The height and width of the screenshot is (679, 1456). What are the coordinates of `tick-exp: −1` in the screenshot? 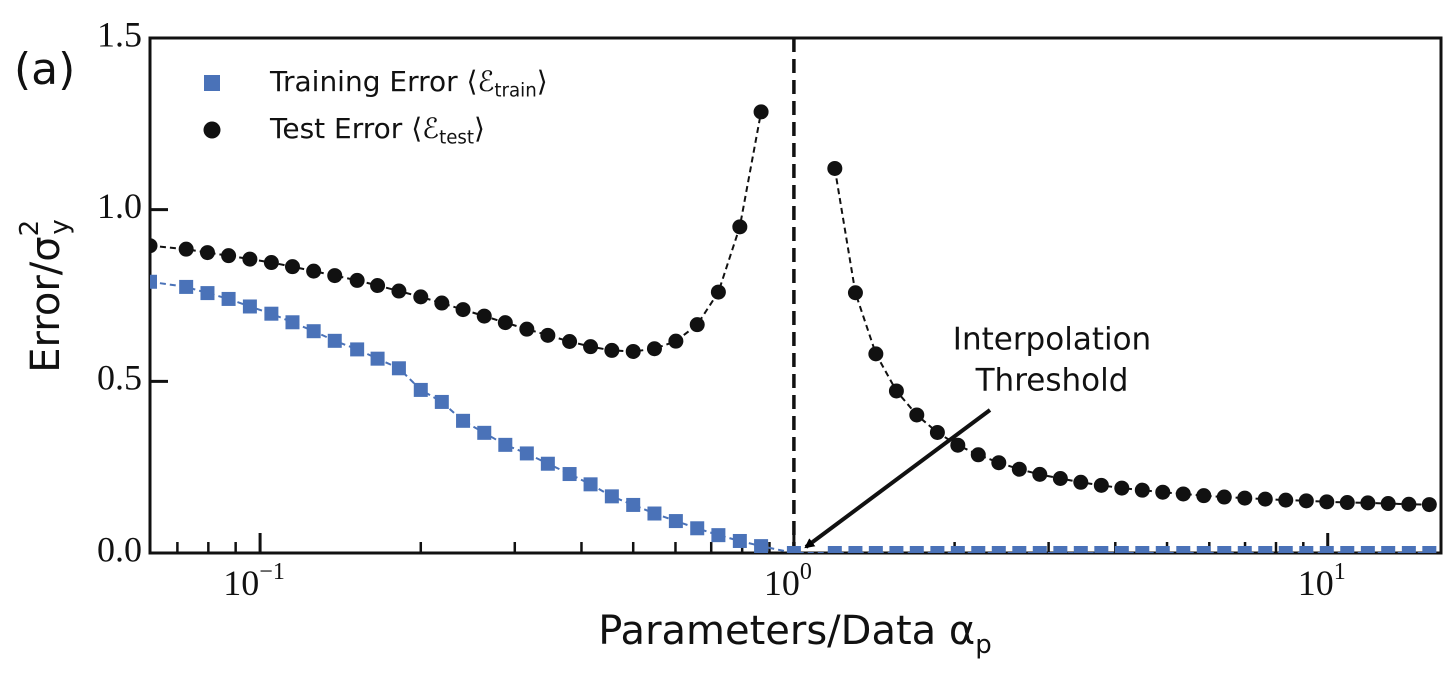 It's located at (272, 572).